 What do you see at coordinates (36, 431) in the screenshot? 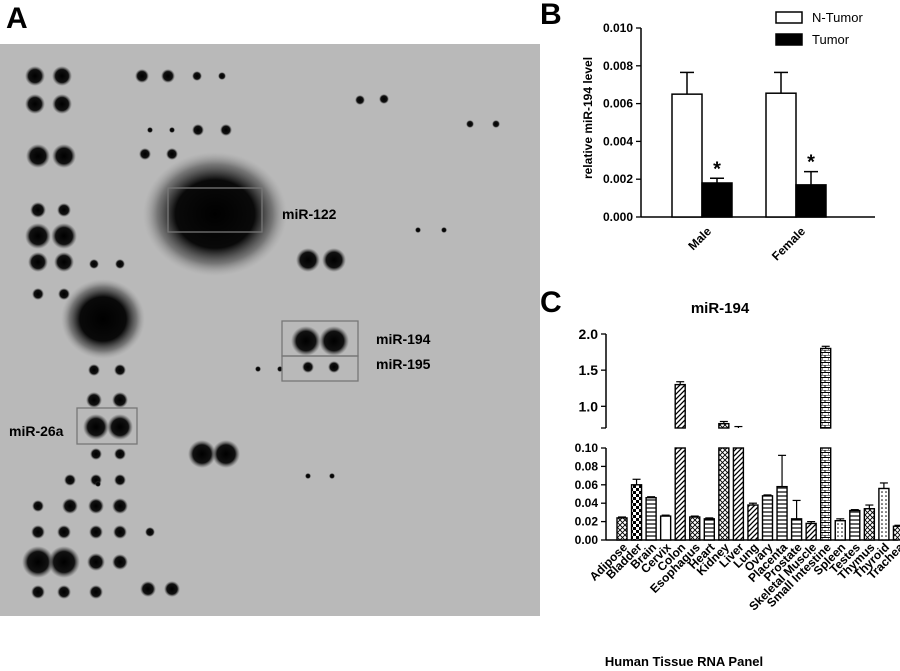
I see `label-mir26a: miR-26a` at bounding box center [36, 431].